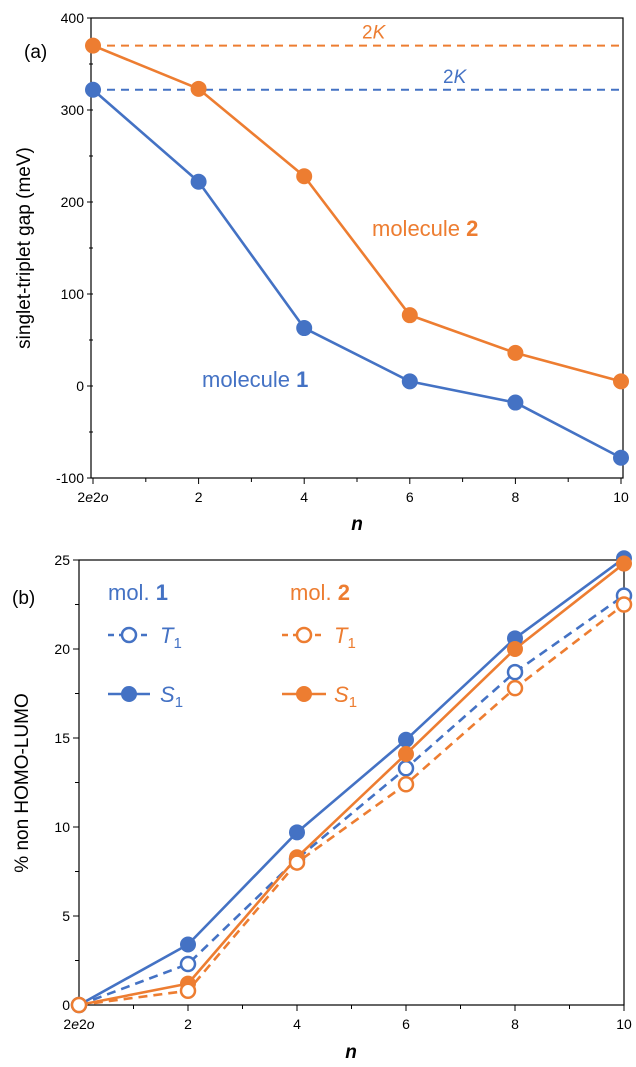  What do you see at coordinates (70, 478) in the screenshot?
I see `y-tick-label: -100` at bounding box center [70, 478].